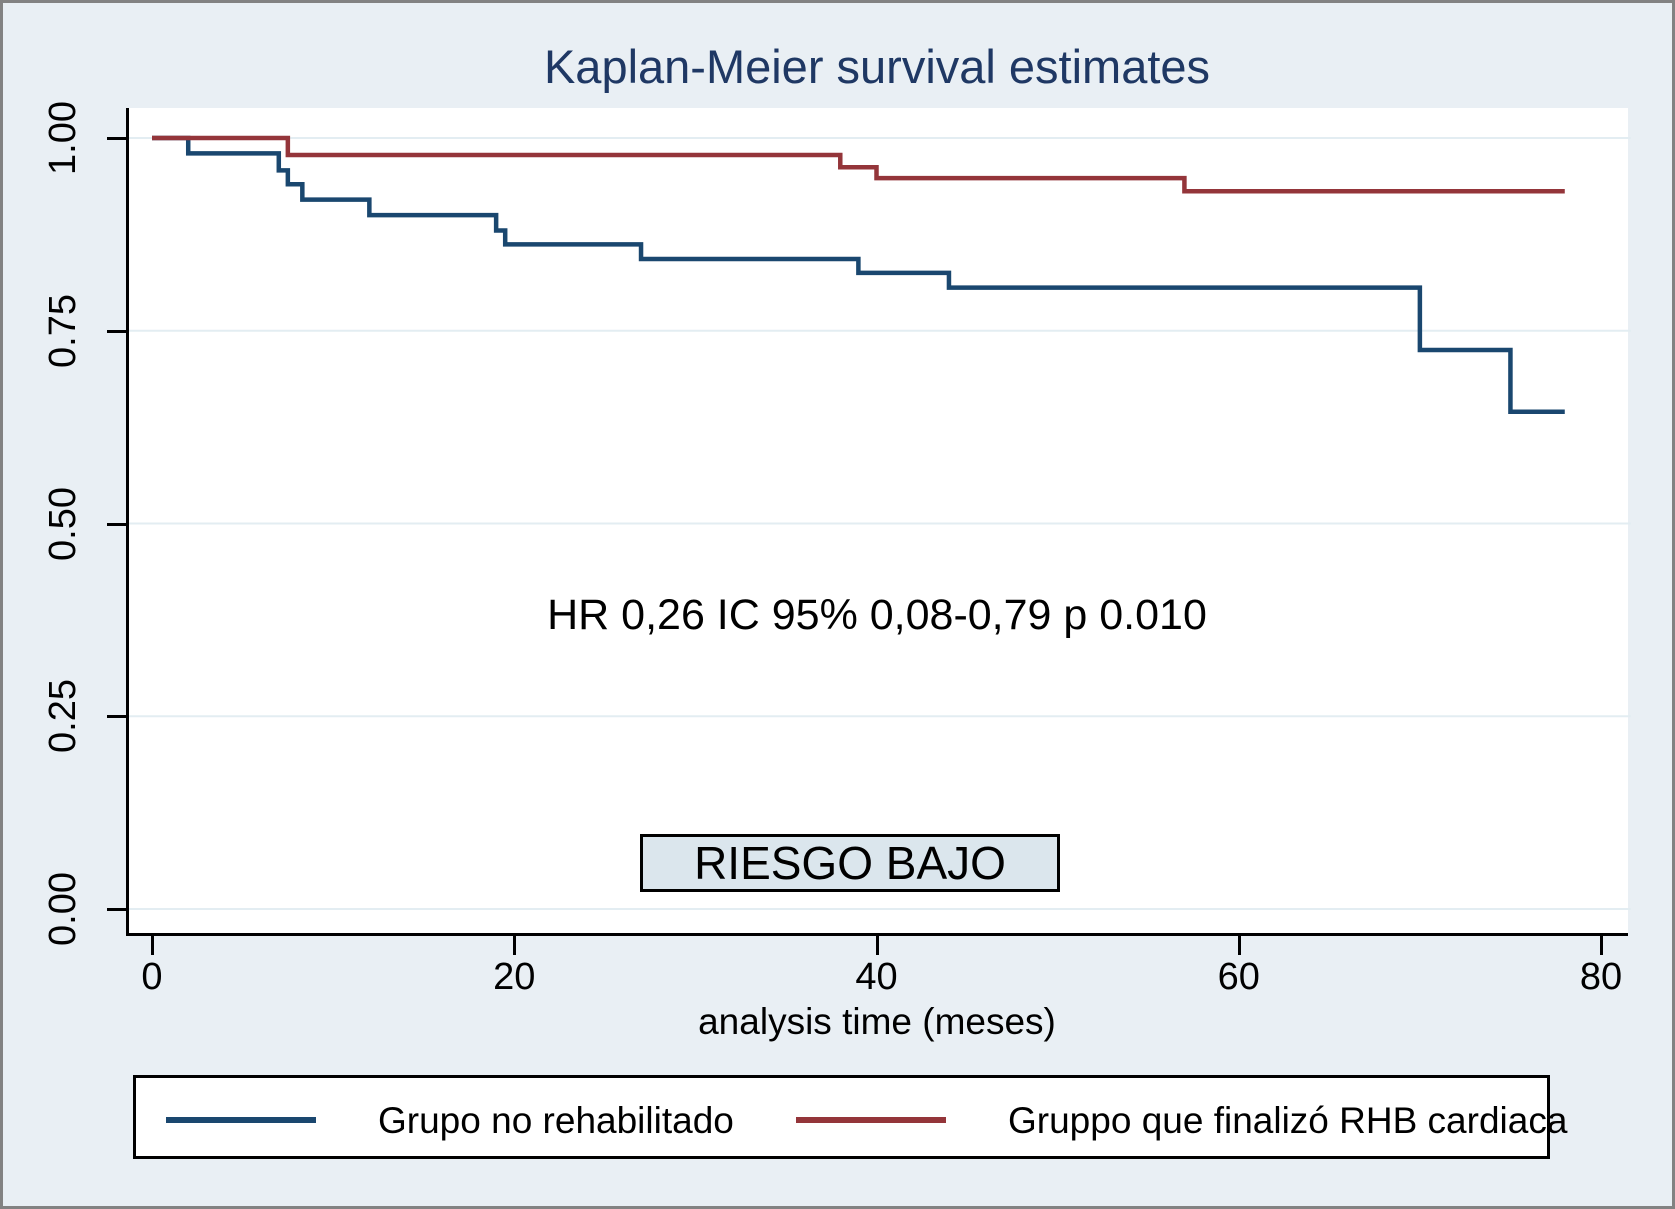  I want to click on x-axis-title: analysis time (meses), so click(877, 1021).